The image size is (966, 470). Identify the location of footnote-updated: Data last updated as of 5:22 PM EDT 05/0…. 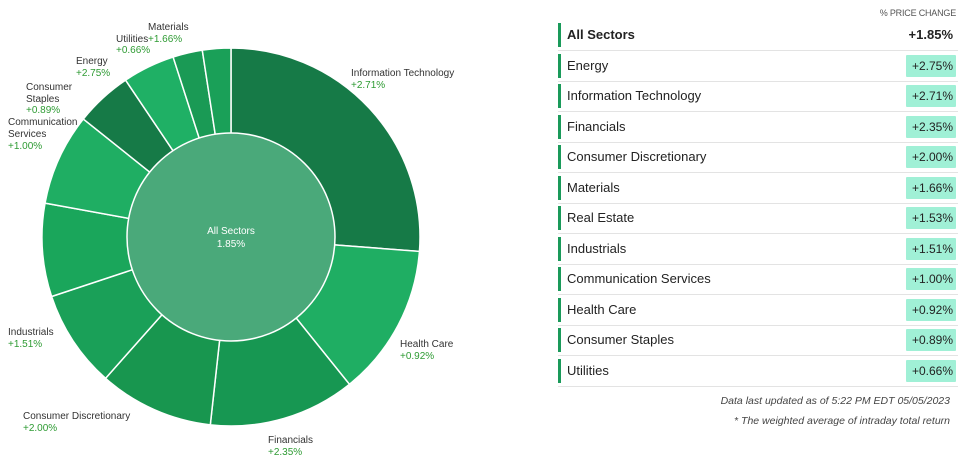
(835, 401).